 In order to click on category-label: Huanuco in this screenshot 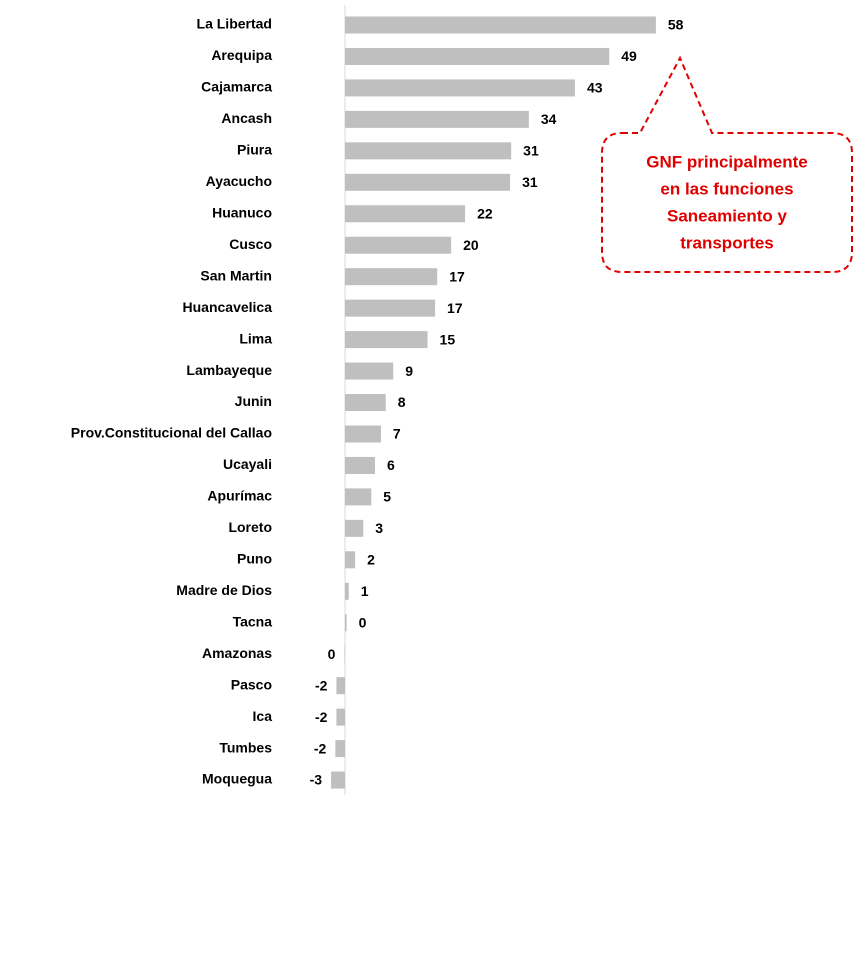, I will do `click(242, 212)`.